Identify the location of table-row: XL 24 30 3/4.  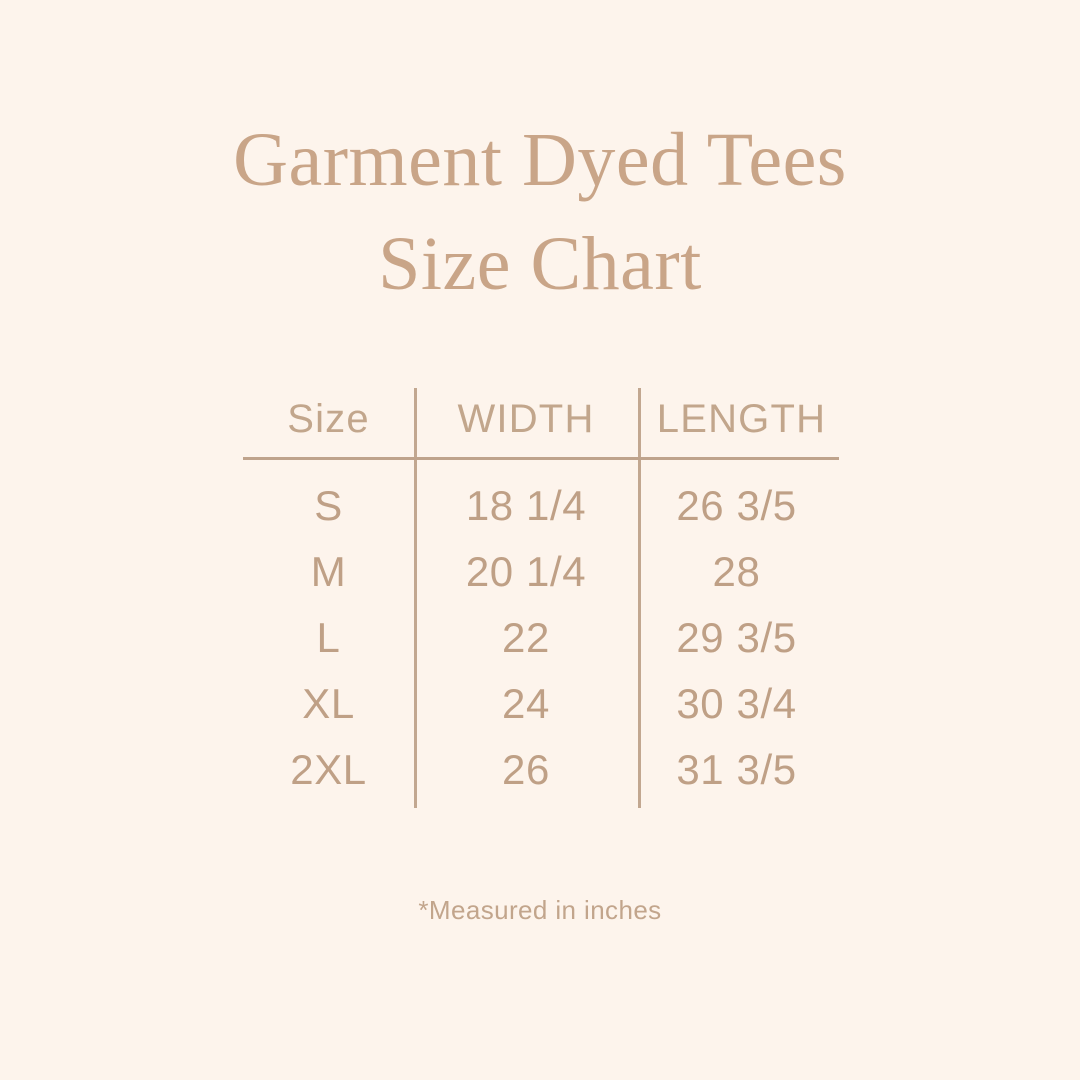
(541, 704).